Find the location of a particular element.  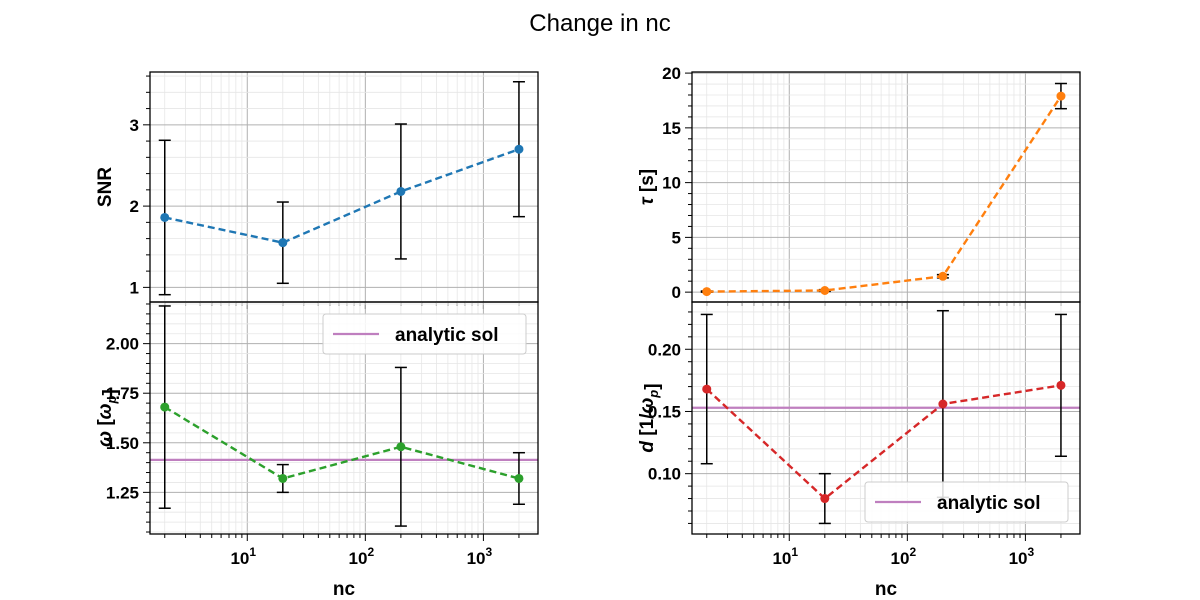

y-tick-label: 0.10 is located at coordinates (664, 474).